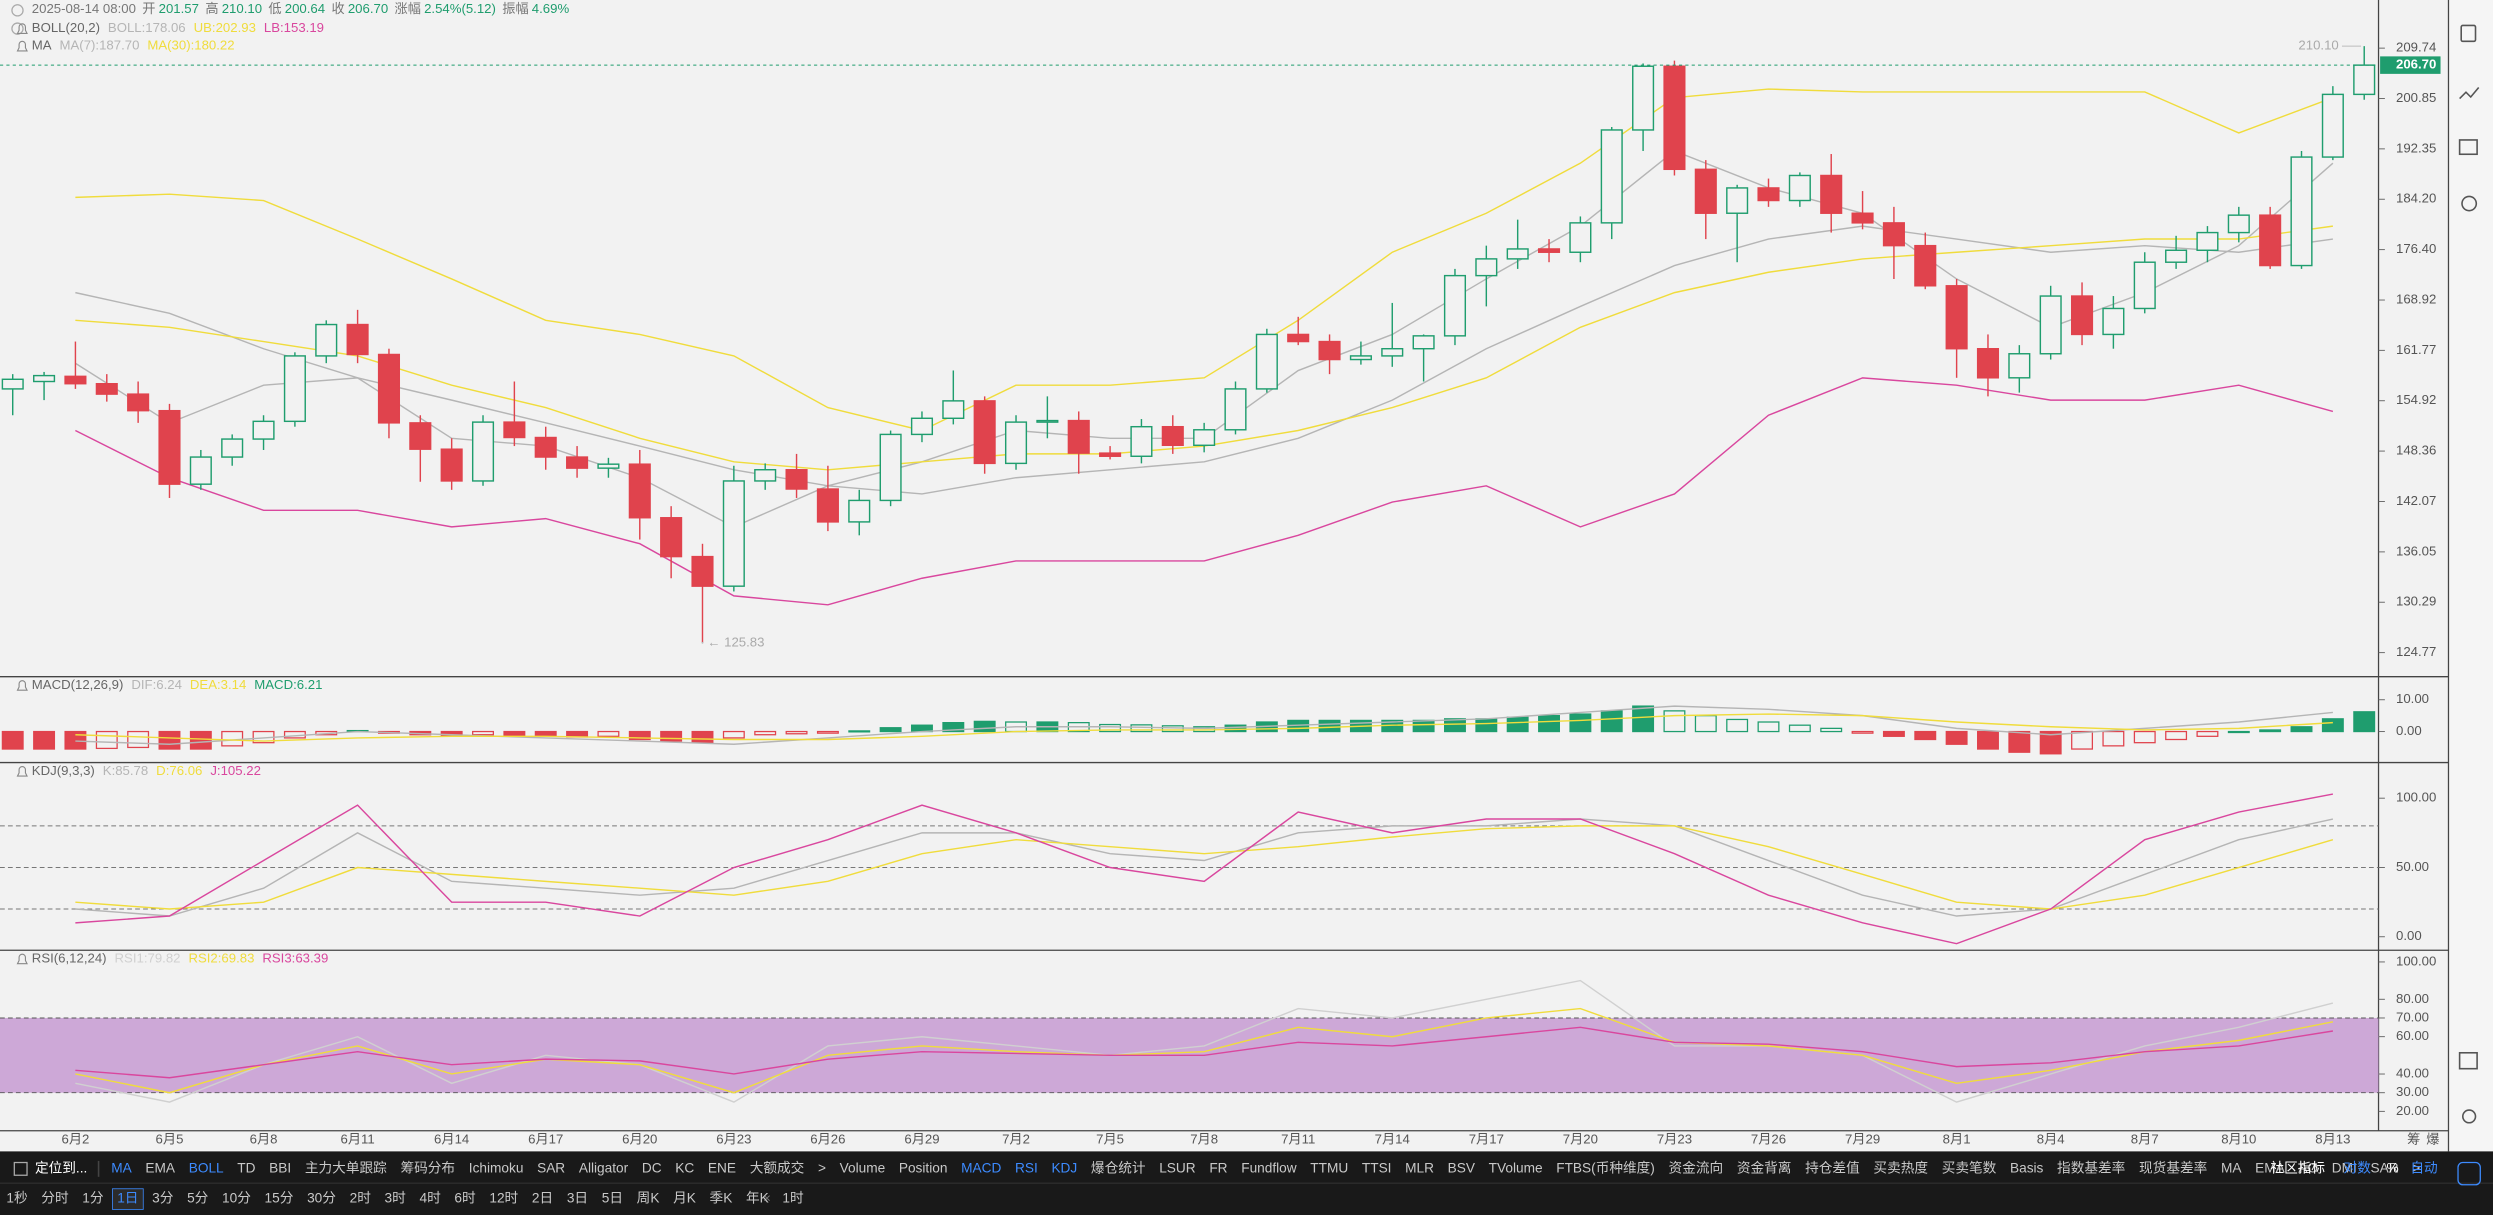 The height and width of the screenshot is (1215, 2493). What do you see at coordinates (1269, 1167) in the screenshot?
I see `indicator-button: Fundflow` at bounding box center [1269, 1167].